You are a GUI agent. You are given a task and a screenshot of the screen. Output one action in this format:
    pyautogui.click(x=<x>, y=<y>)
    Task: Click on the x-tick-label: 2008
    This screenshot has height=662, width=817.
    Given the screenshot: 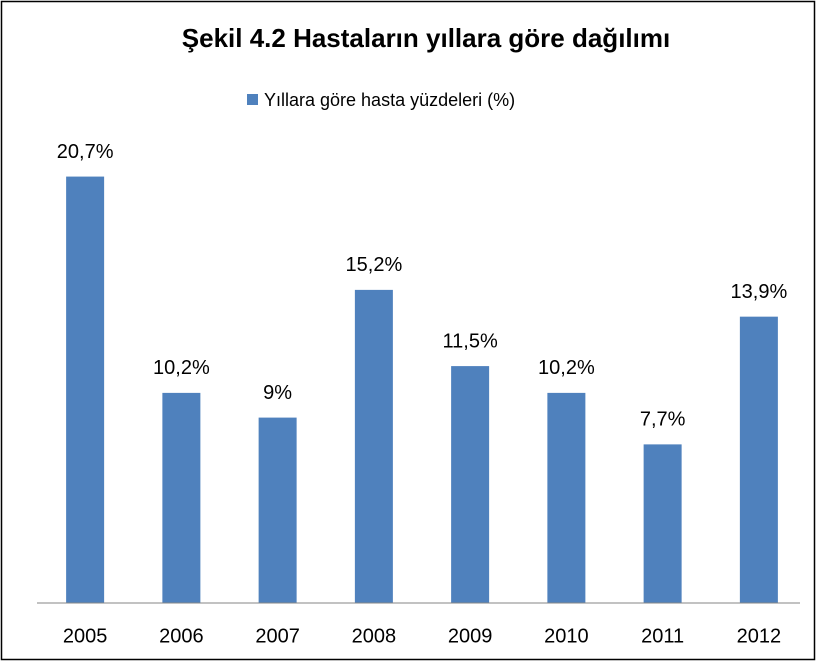 What is the action you would take?
    pyautogui.click(x=374, y=636)
    